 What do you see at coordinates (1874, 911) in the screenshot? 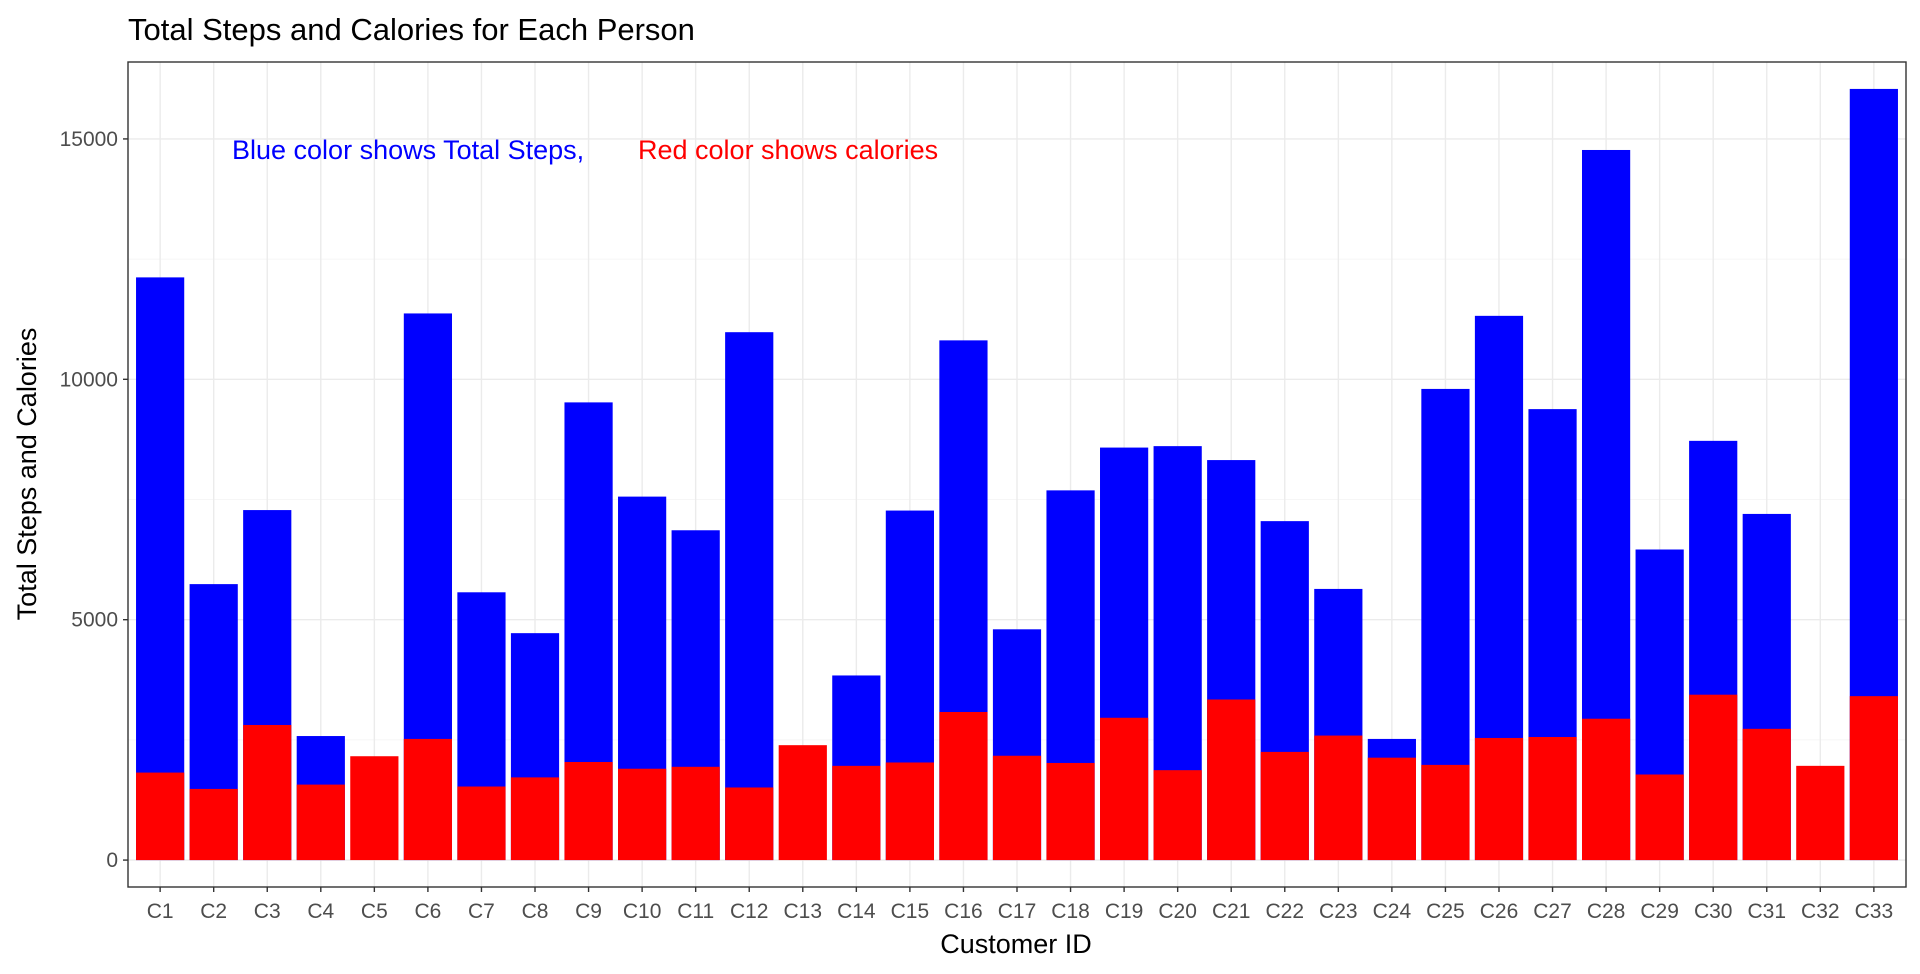
I see `x-tick-label: C33` at bounding box center [1874, 911].